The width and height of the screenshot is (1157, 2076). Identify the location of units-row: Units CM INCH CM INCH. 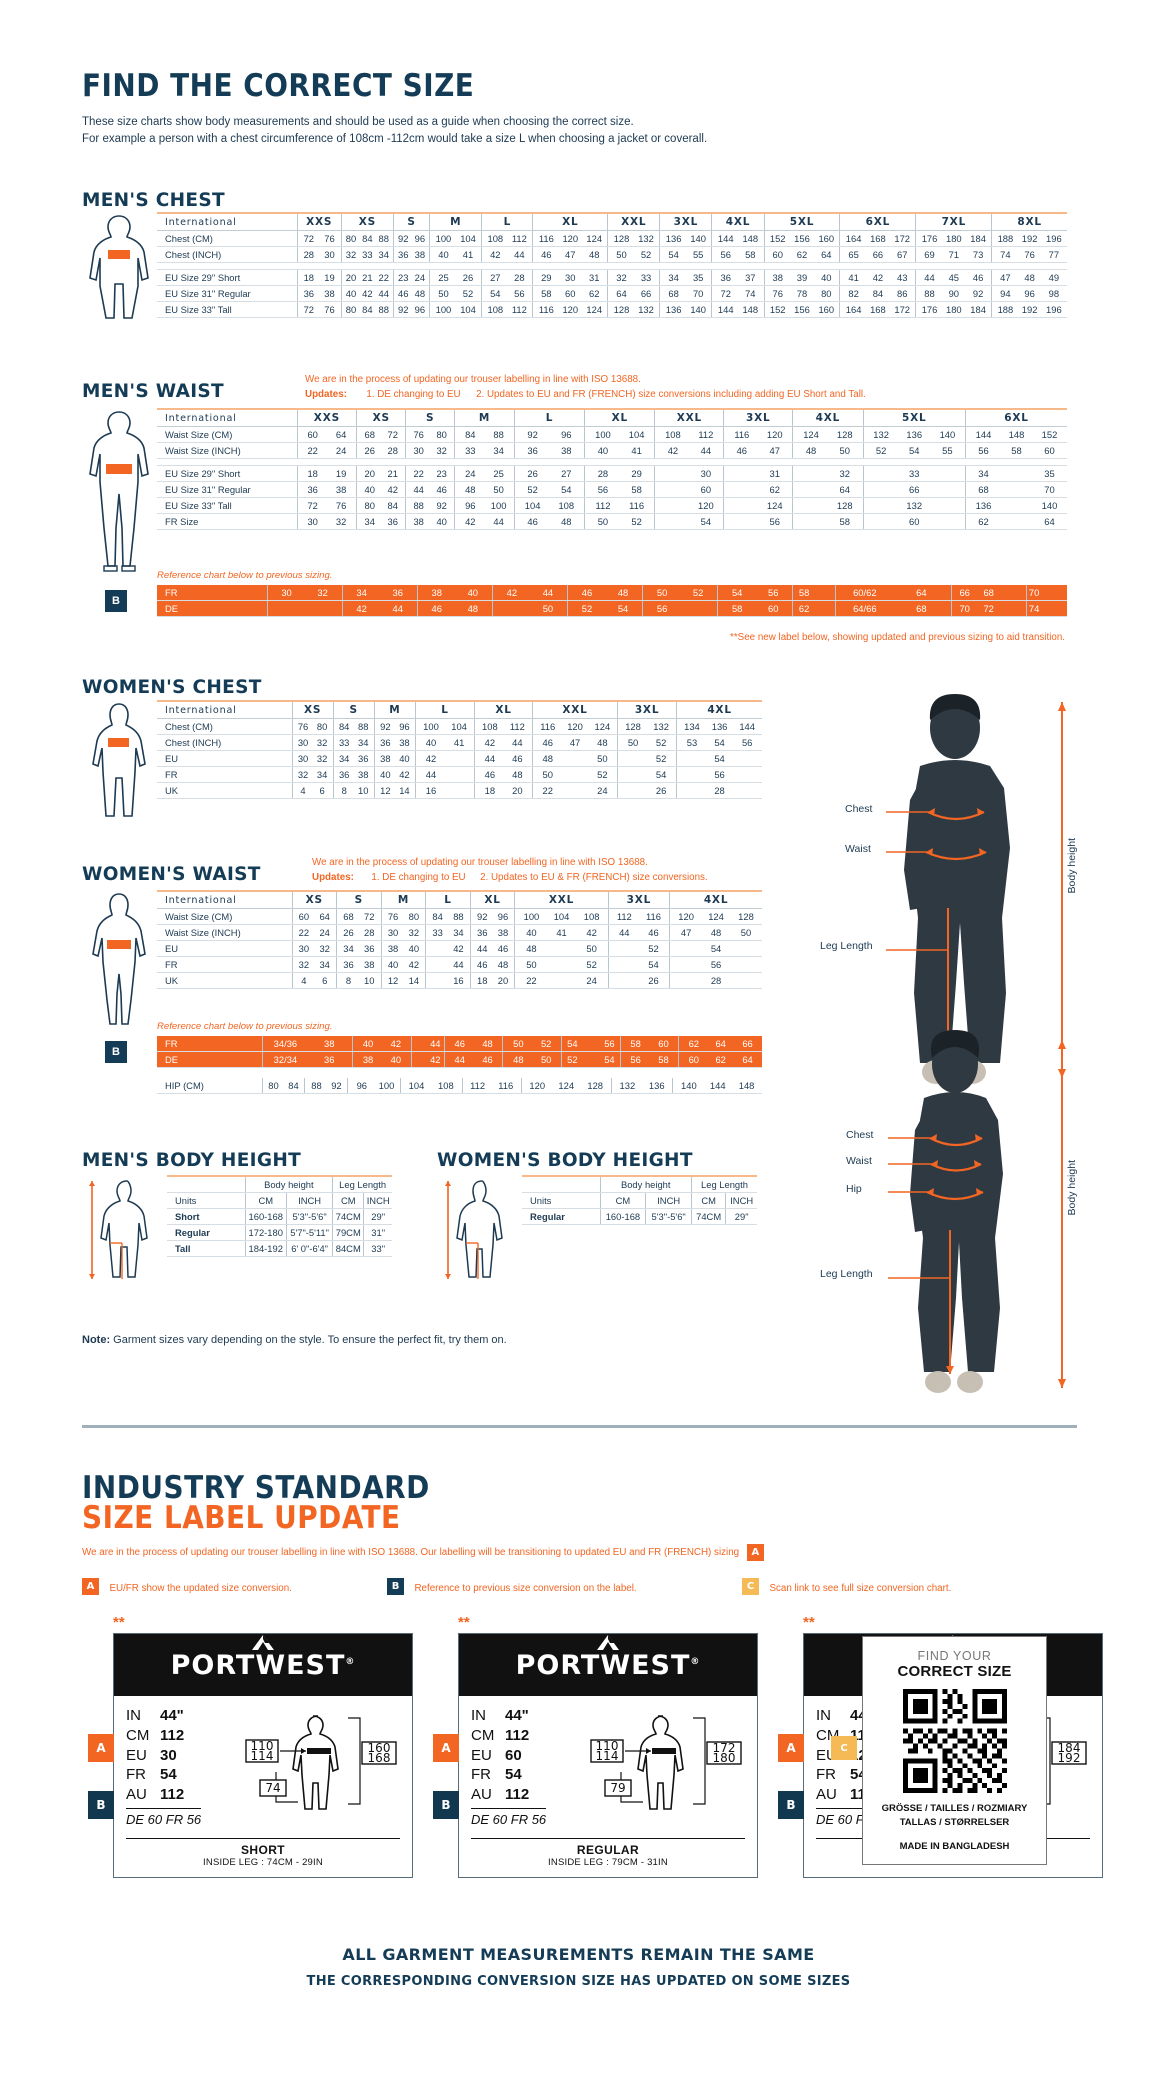
(639, 1200).